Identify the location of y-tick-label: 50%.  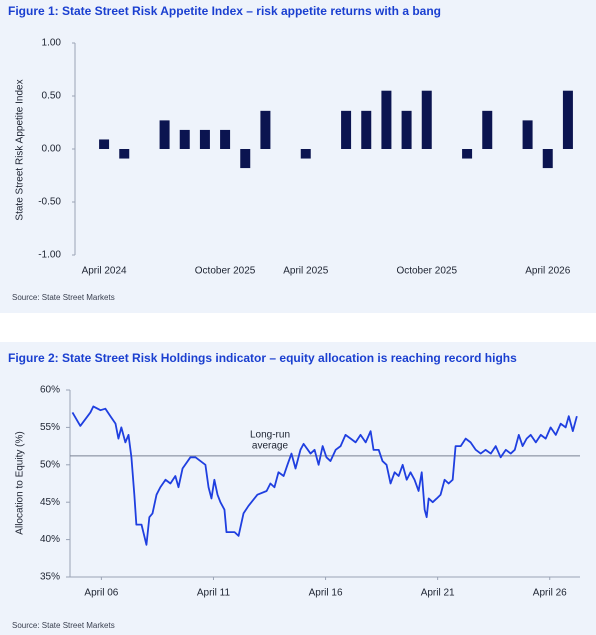
(50, 464).